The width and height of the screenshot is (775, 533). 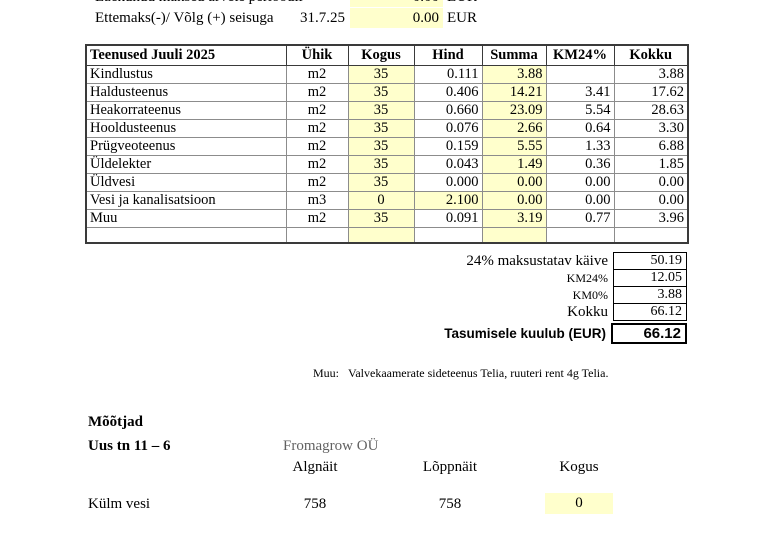 I want to click on summary-row: KM0% 3.88, so click(x=386, y=295).